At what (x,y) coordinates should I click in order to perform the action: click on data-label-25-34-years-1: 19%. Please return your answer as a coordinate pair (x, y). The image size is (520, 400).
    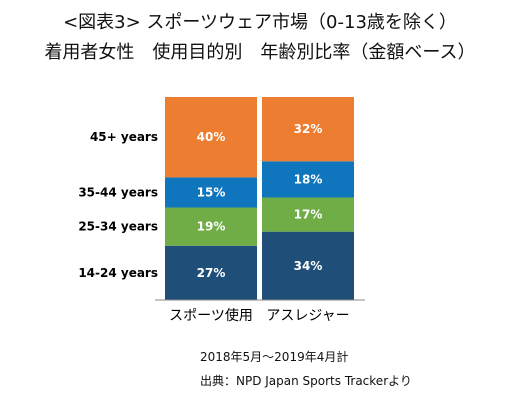
    Looking at the image, I should click on (211, 227).